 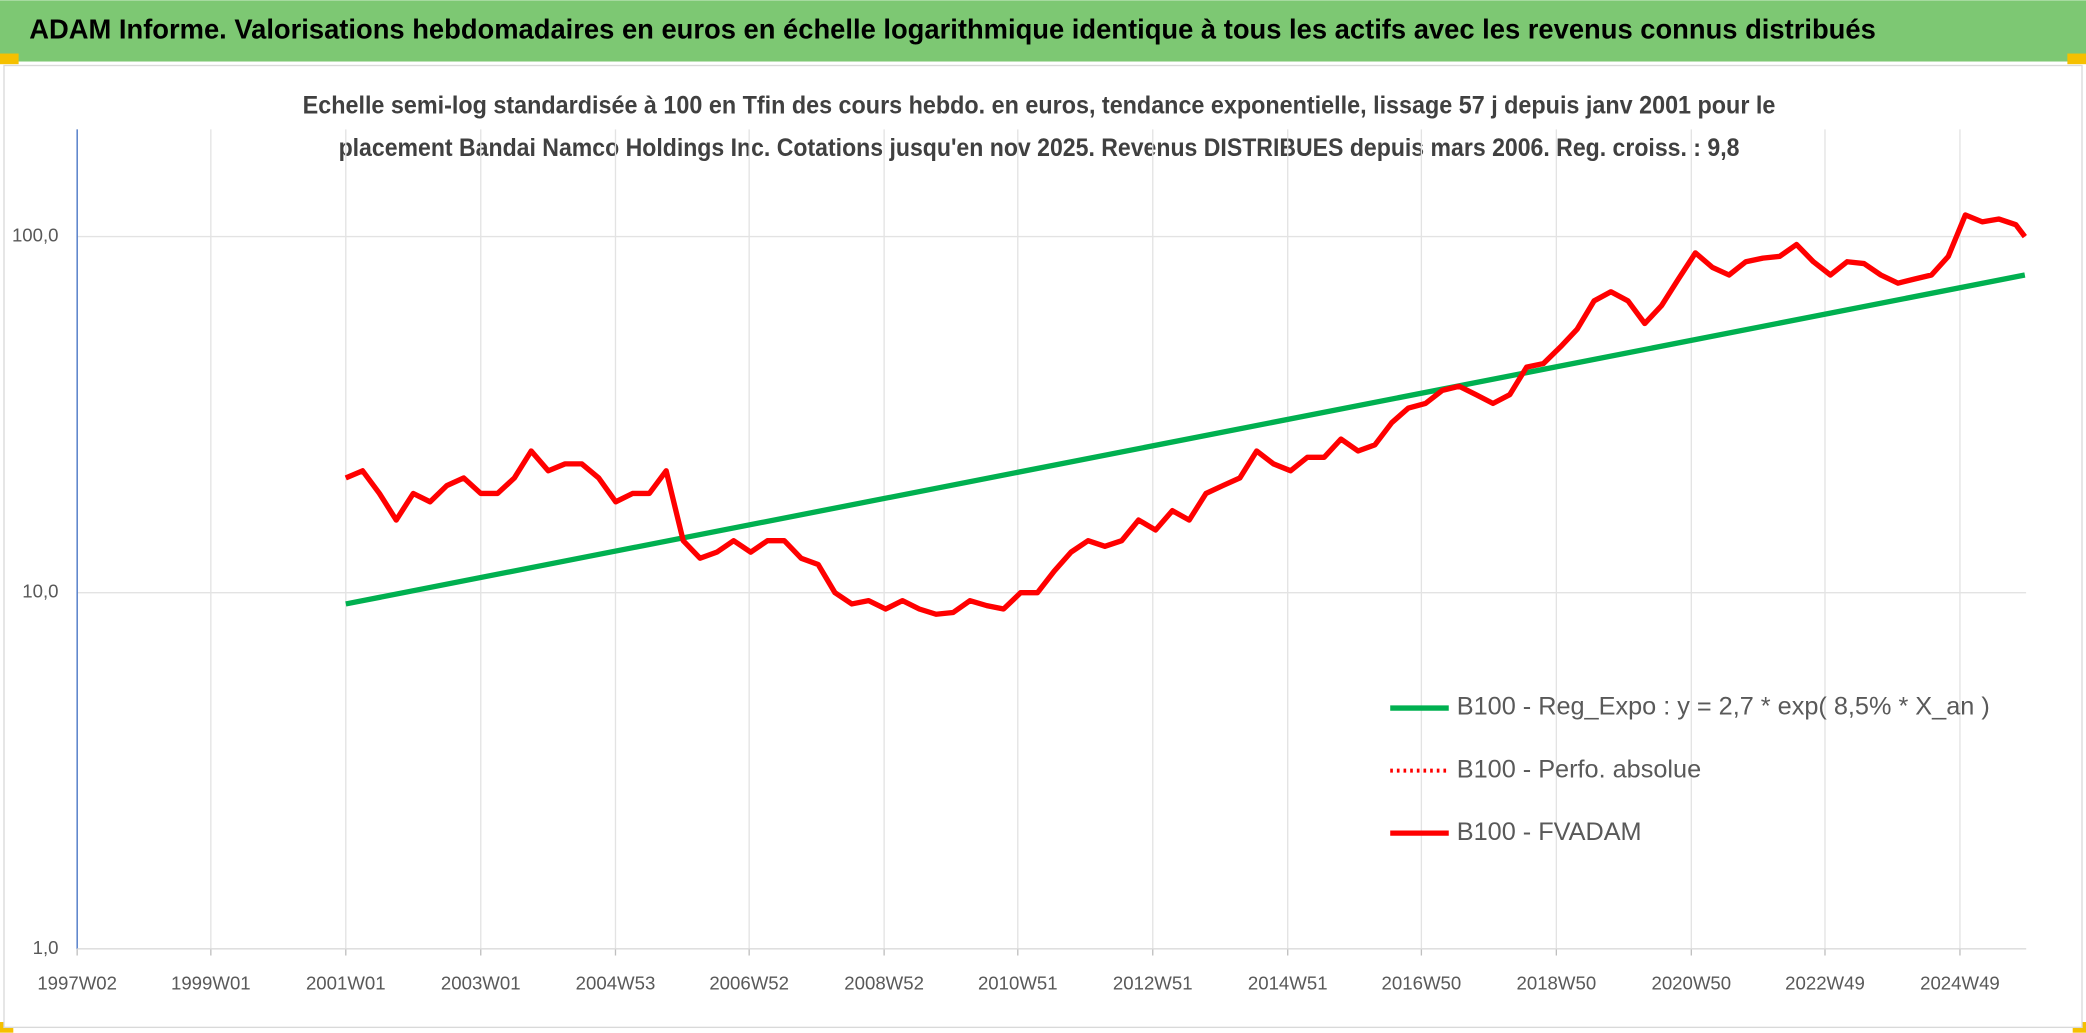 I want to click on x-tick-label: 2004W53, so click(x=616, y=983).